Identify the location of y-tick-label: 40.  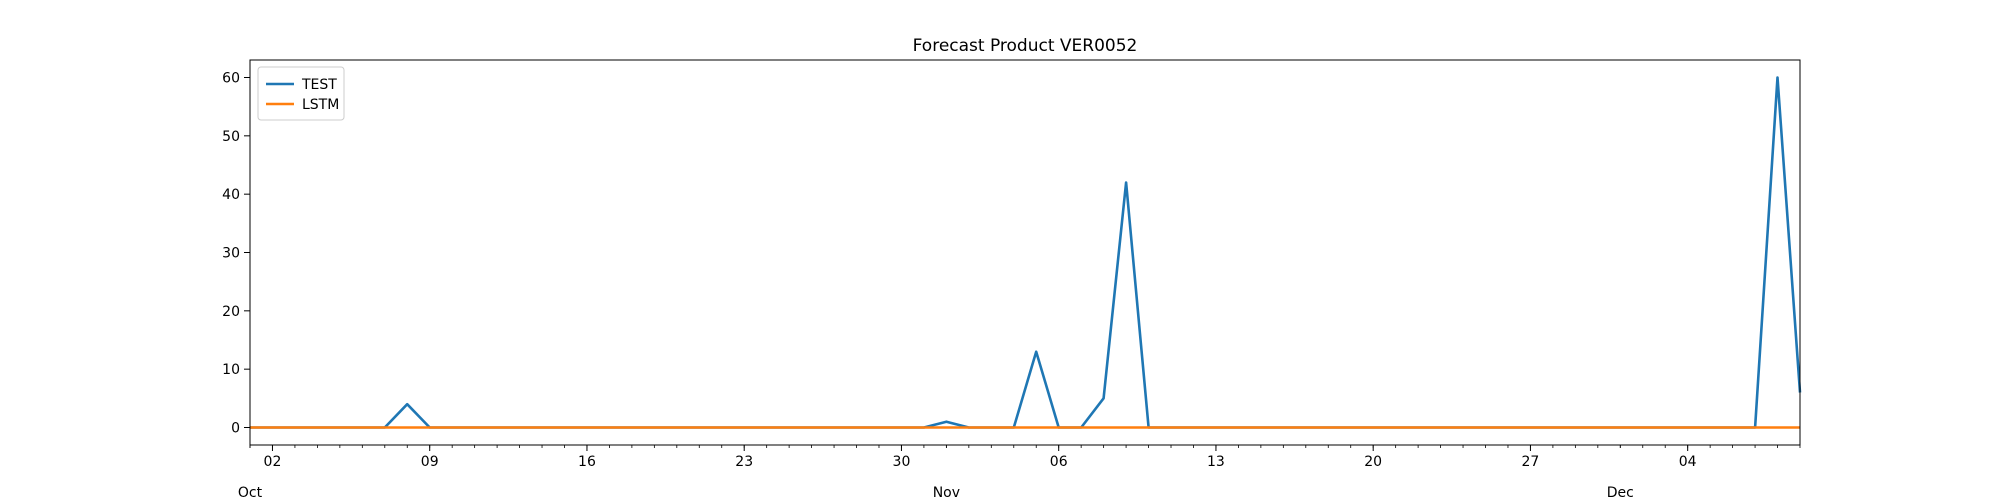
(231, 195).